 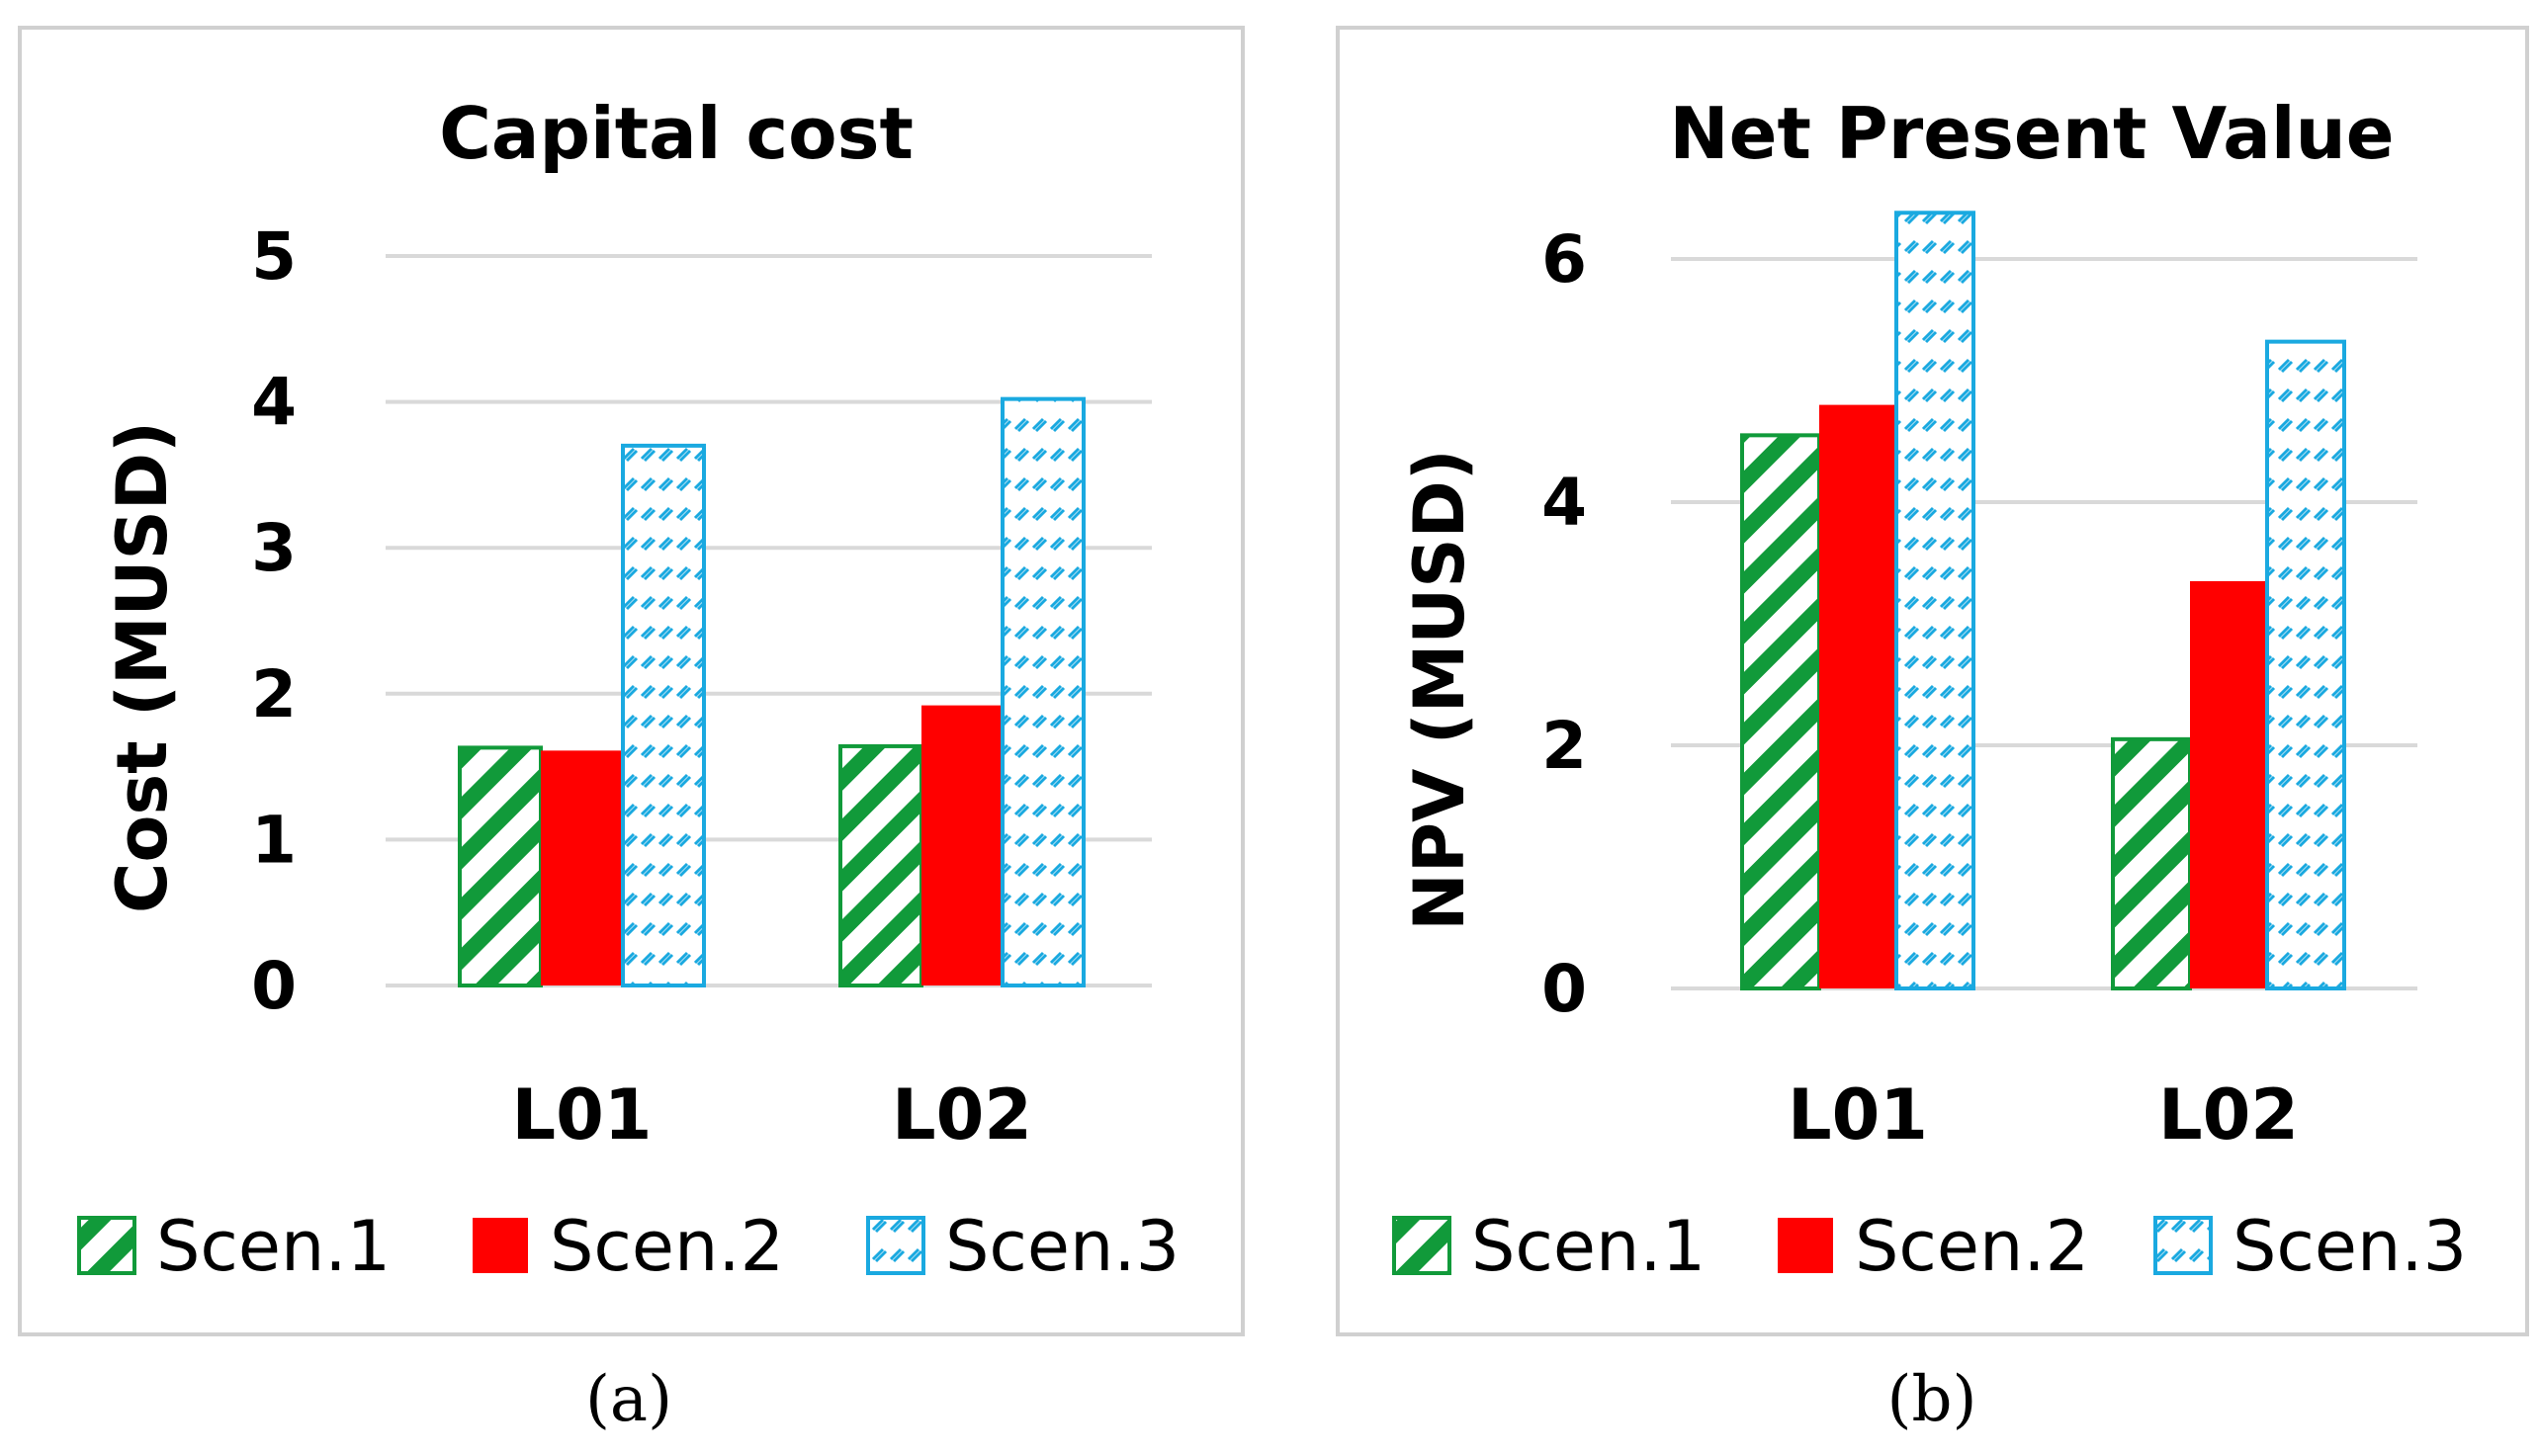 What do you see at coordinates (1932, 1399) in the screenshot?
I see `panel-b-caption: (b)` at bounding box center [1932, 1399].